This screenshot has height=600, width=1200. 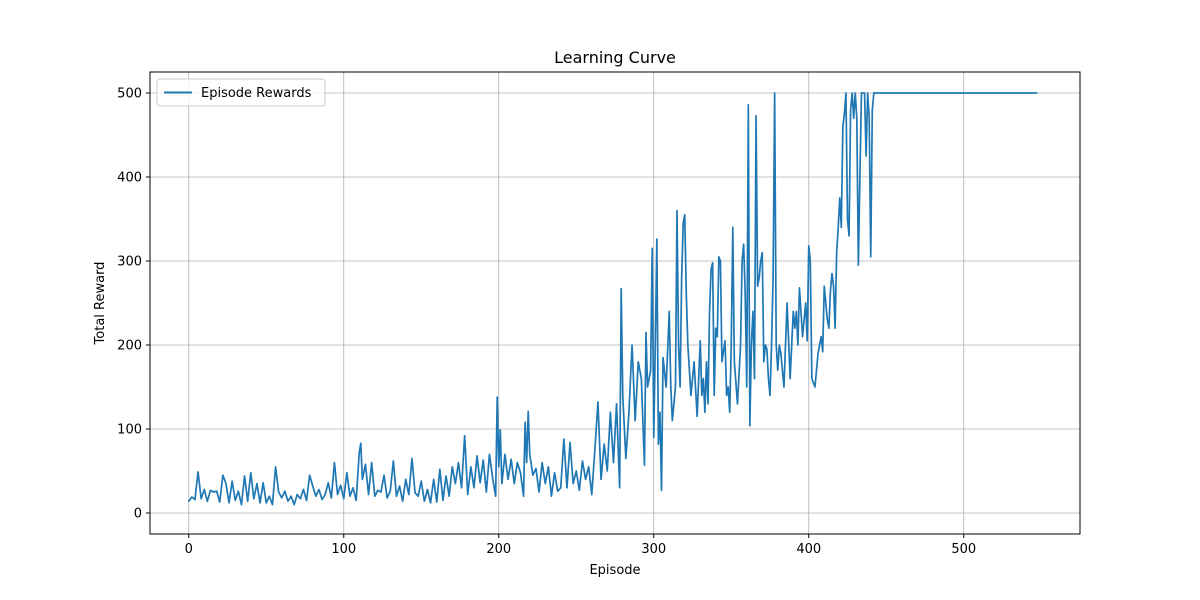 What do you see at coordinates (129, 262) in the screenshot?
I see `y-tick-label: 300` at bounding box center [129, 262].